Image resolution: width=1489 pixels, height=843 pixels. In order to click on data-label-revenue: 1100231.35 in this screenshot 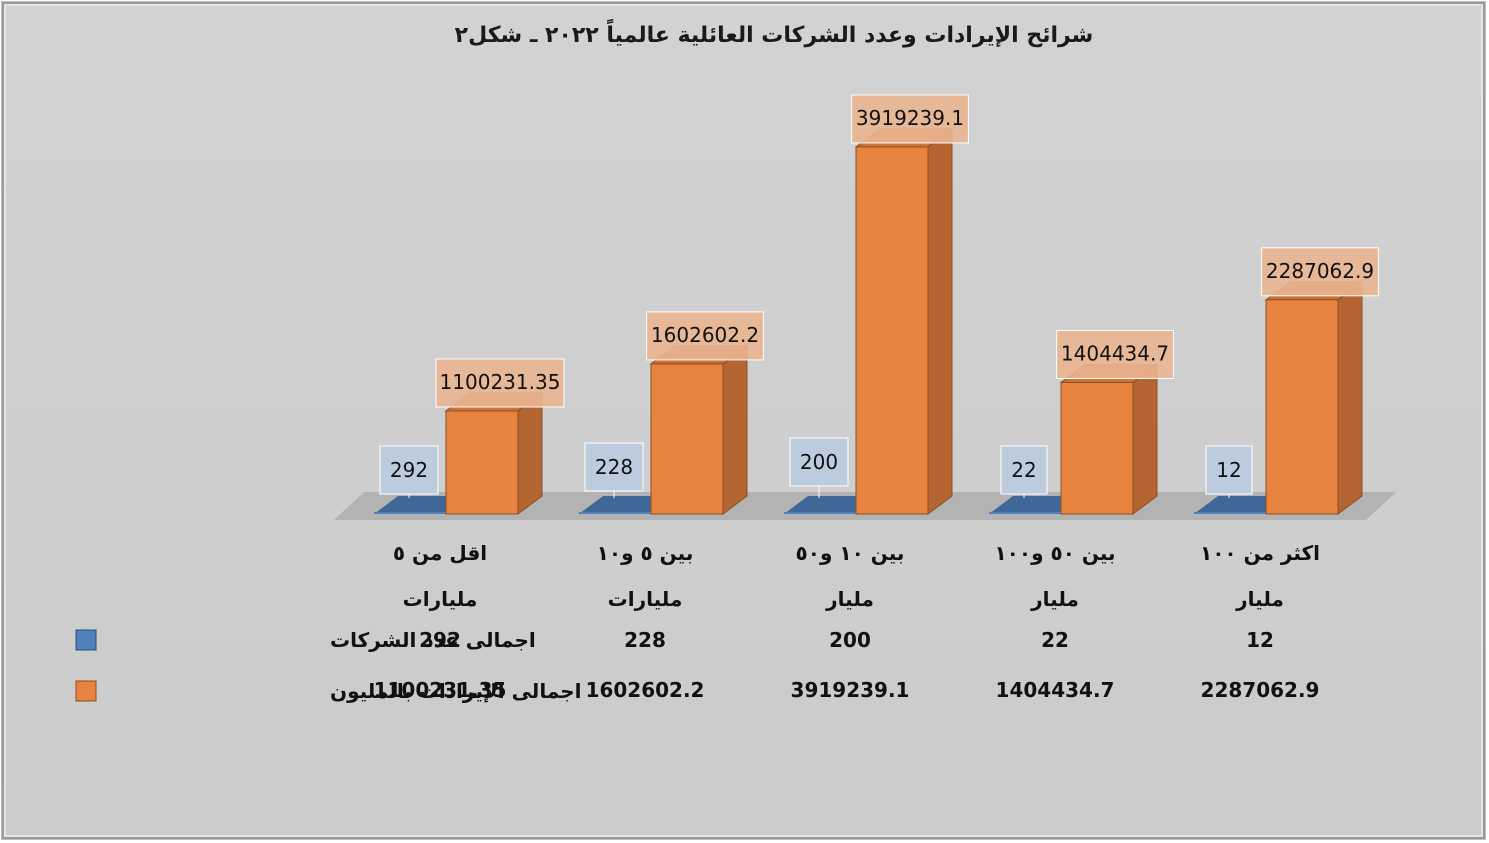, I will do `click(500, 382)`.